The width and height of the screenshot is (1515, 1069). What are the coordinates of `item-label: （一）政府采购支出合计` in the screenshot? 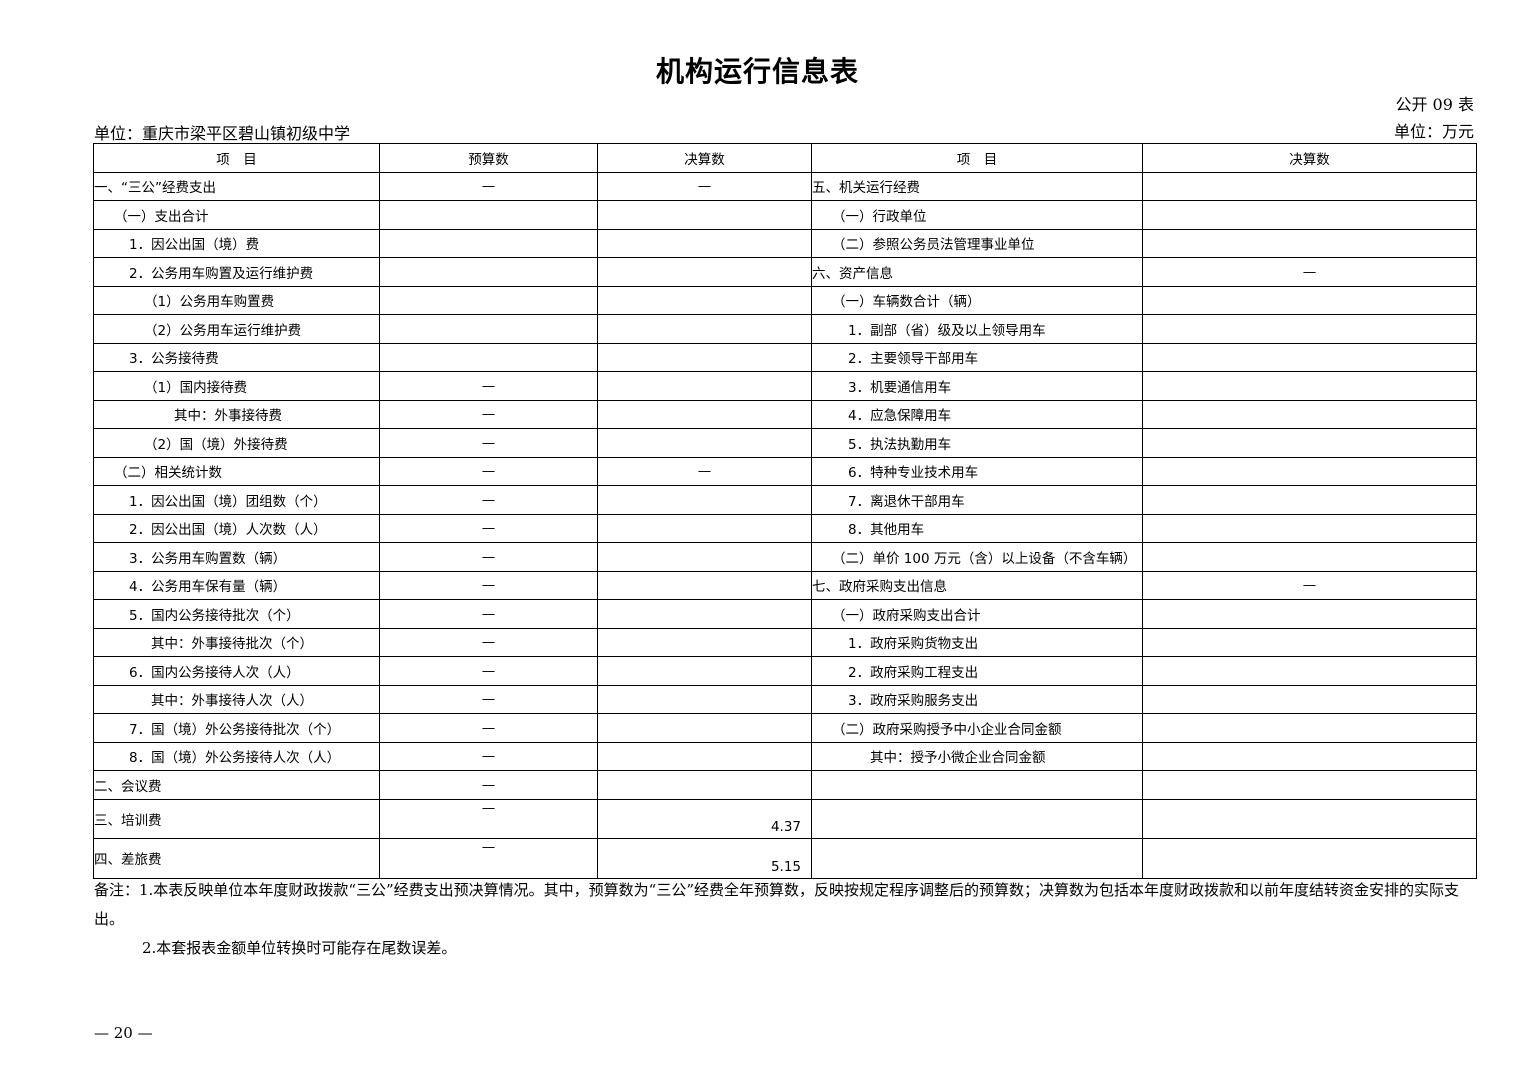 It's located at (977, 614).